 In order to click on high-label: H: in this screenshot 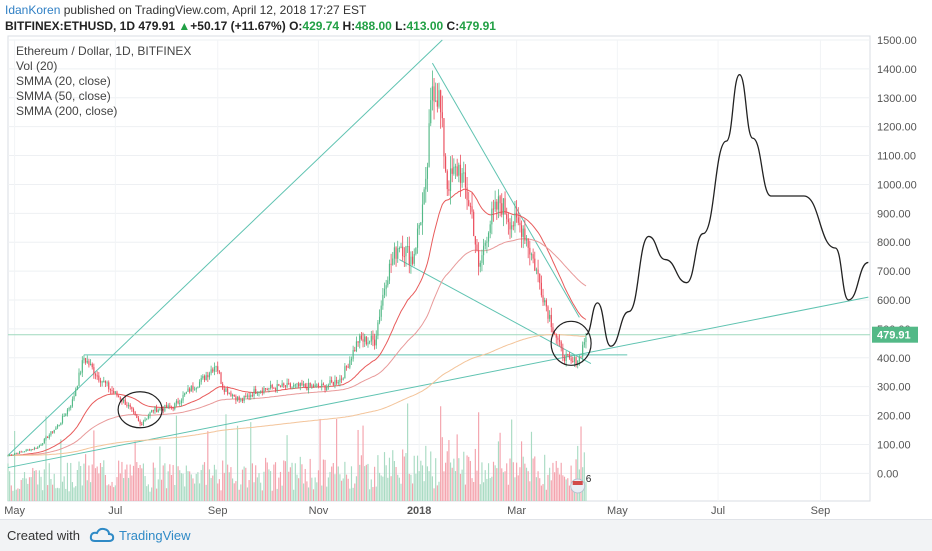, I will do `click(349, 26)`.